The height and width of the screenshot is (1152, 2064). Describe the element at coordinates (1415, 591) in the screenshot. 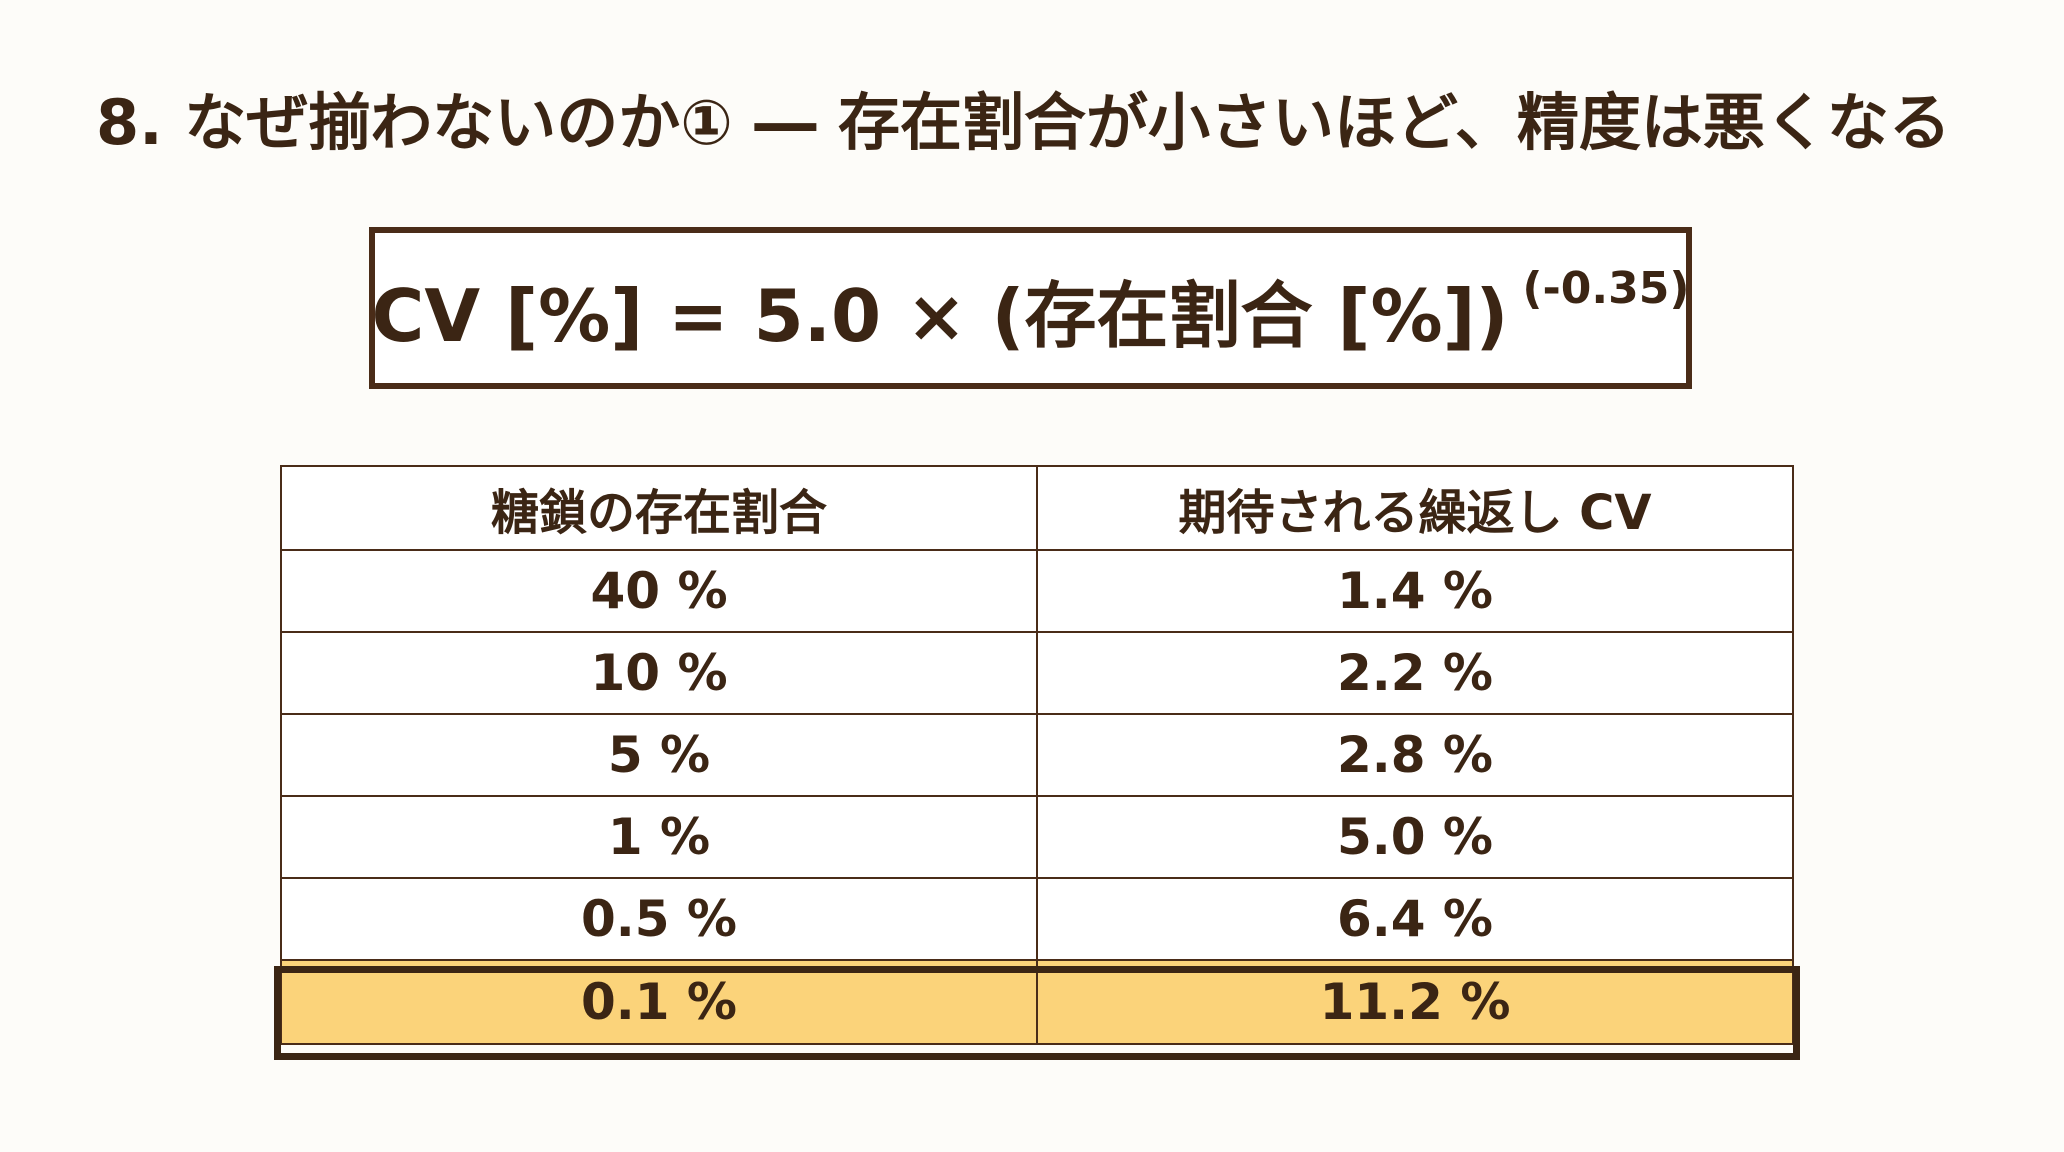

I see `cell-cv: 1.4 %` at that location.